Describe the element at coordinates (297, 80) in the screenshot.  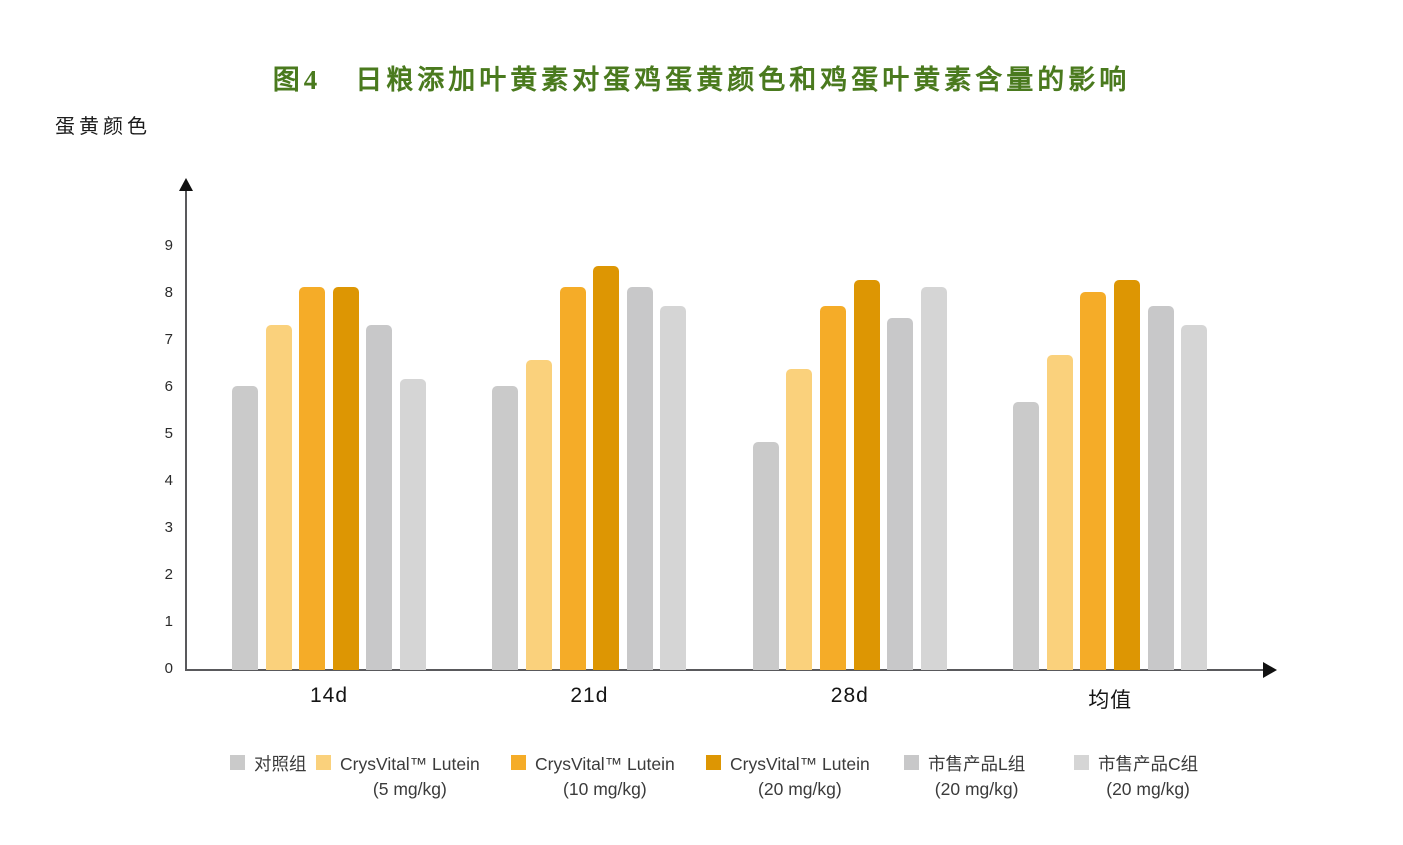
I see `figure-title-number: 图4` at that location.